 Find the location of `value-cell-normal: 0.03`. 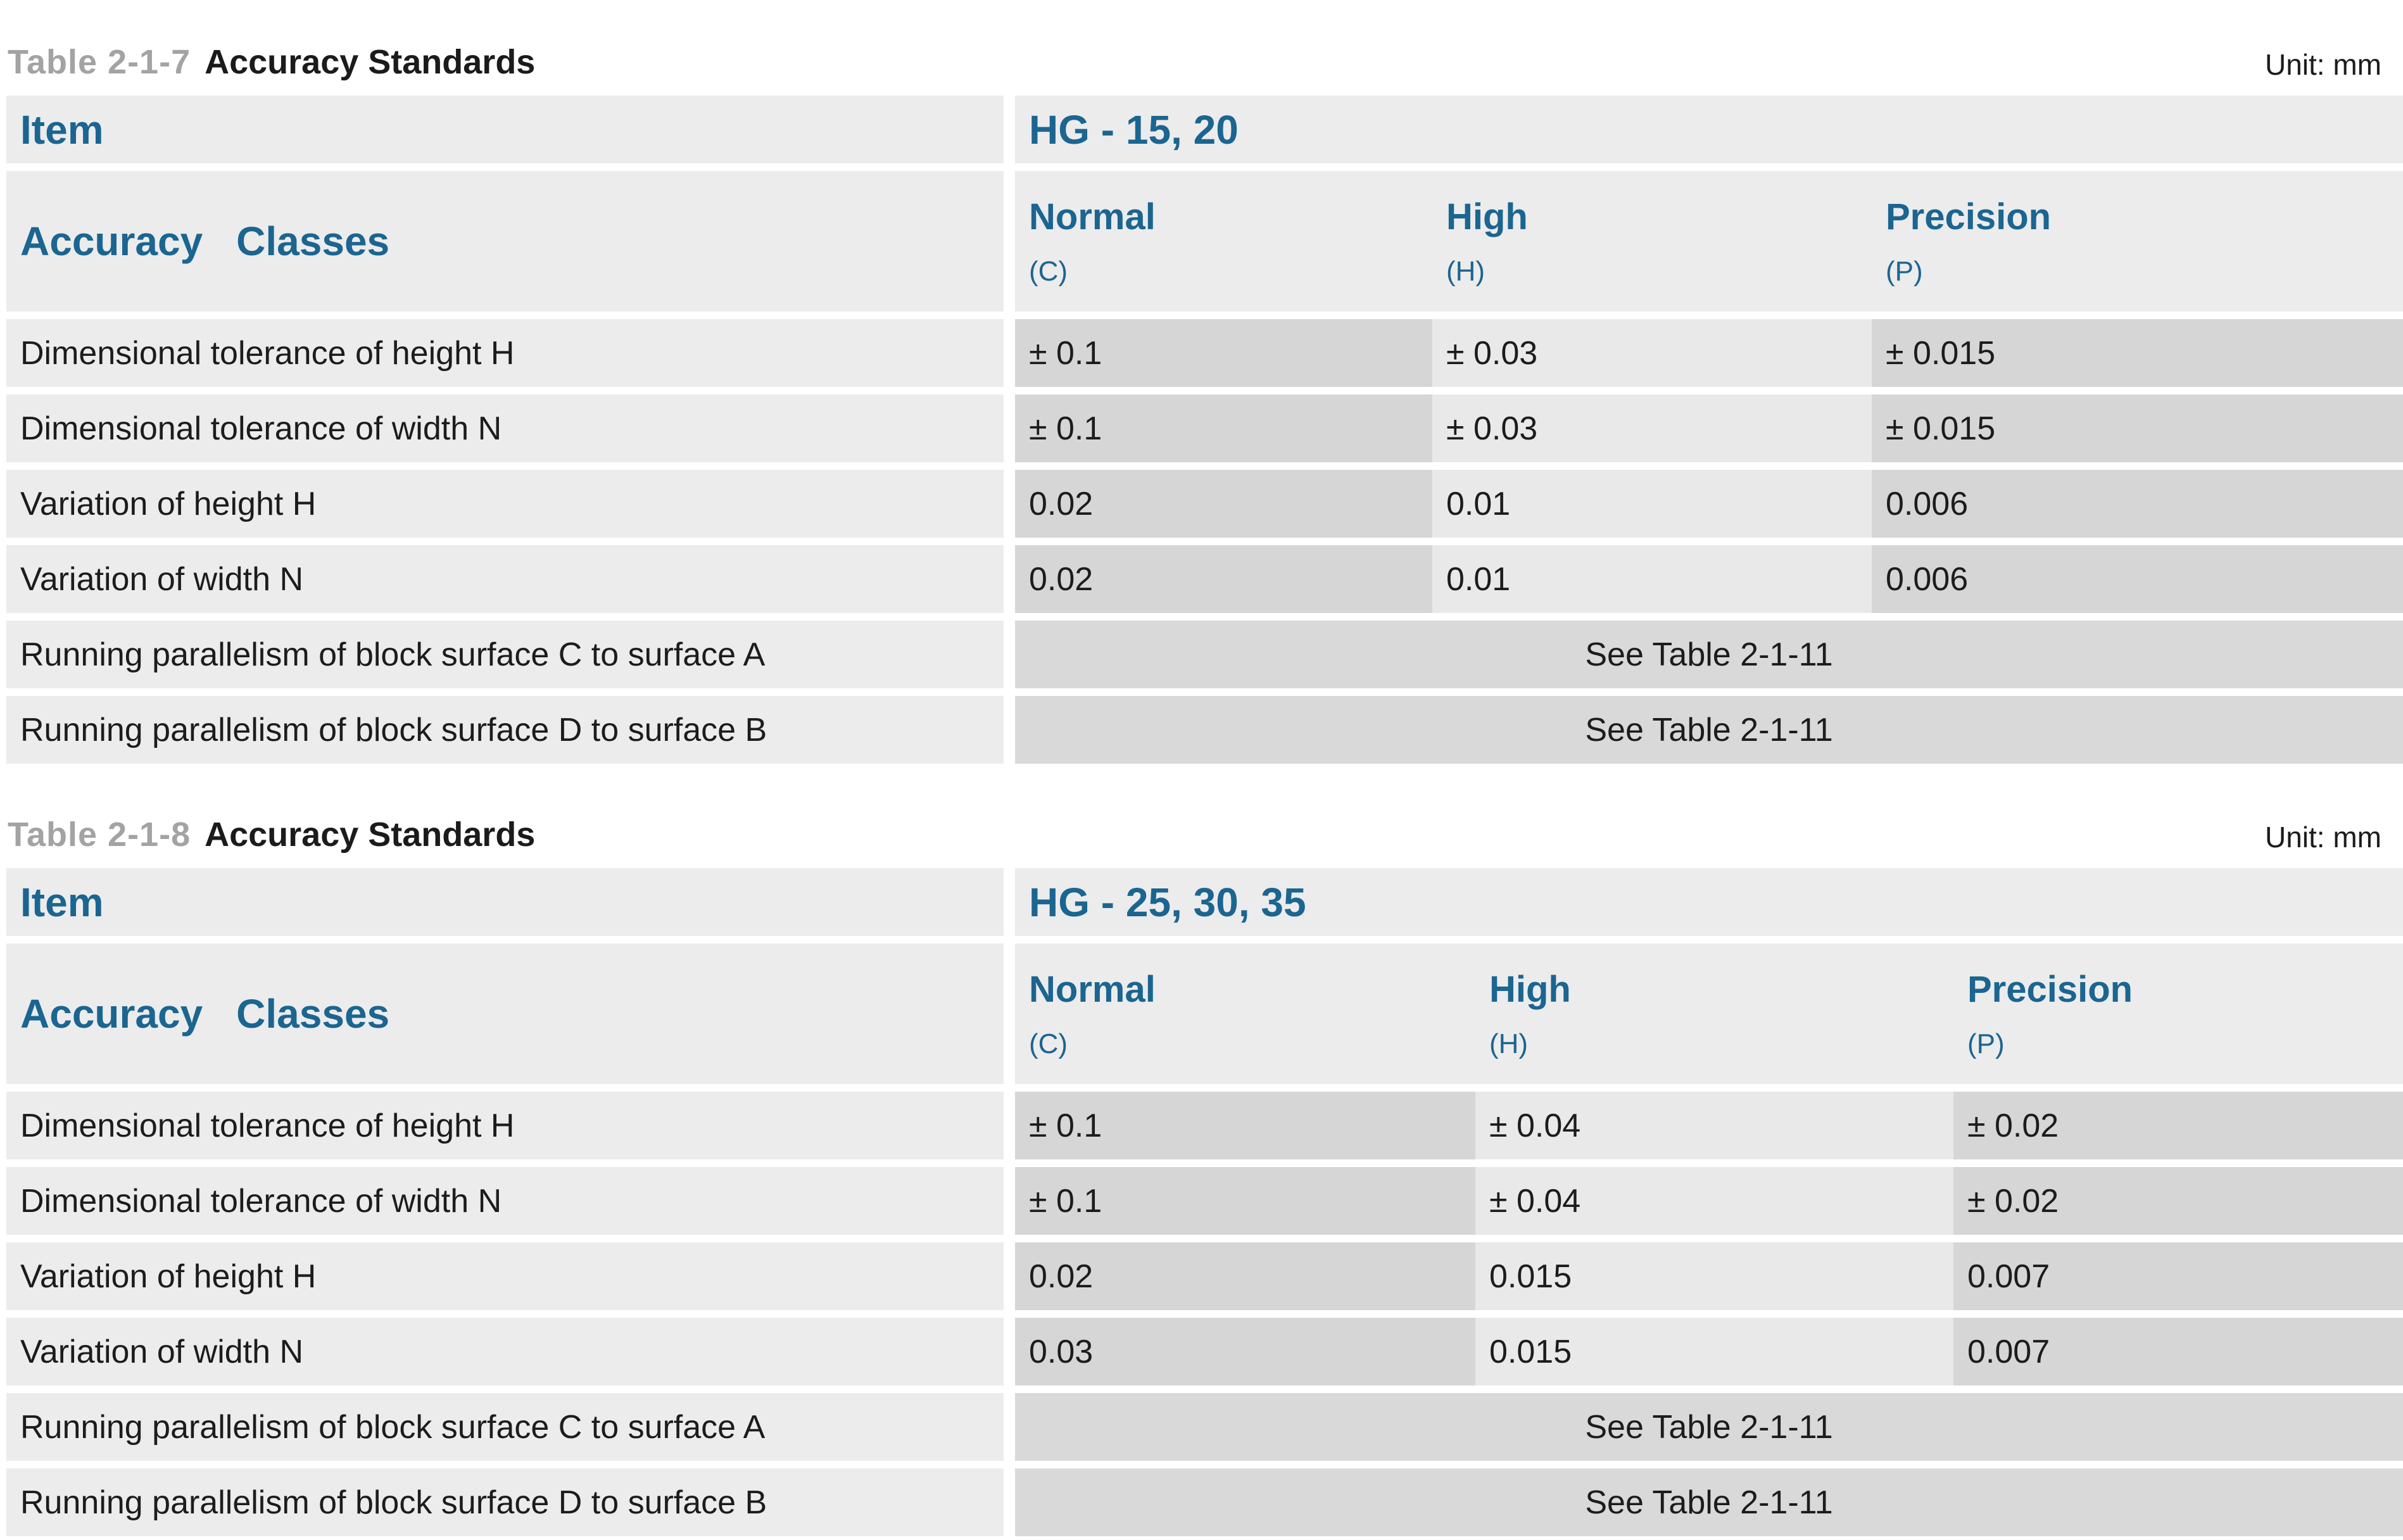

value-cell-normal: 0.03 is located at coordinates (1245, 1351).